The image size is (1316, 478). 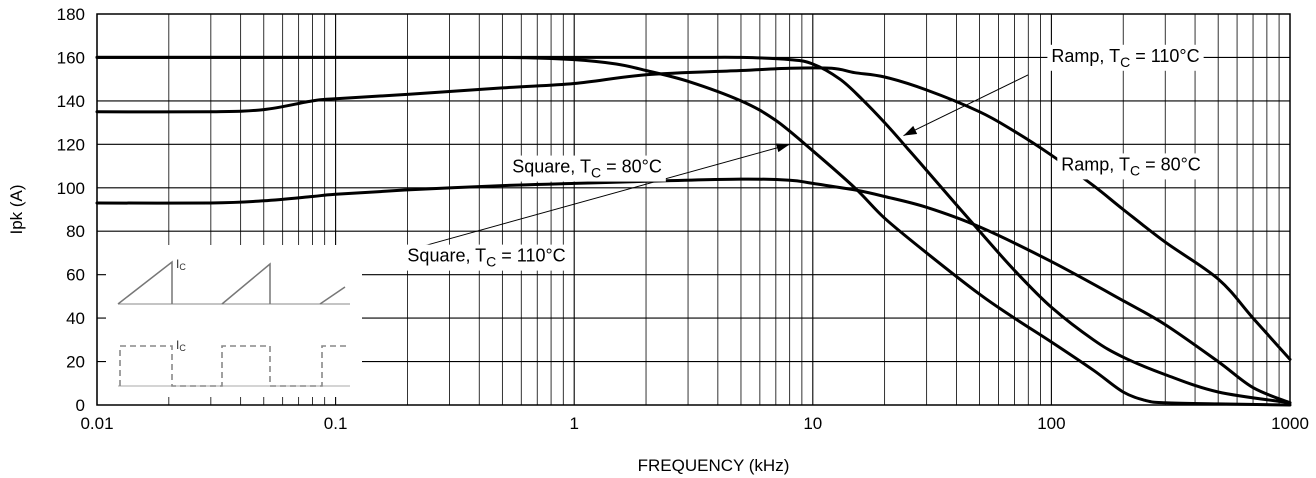 What do you see at coordinates (812, 423) in the screenshot?
I see `x-tick-label: 10` at bounding box center [812, 423].